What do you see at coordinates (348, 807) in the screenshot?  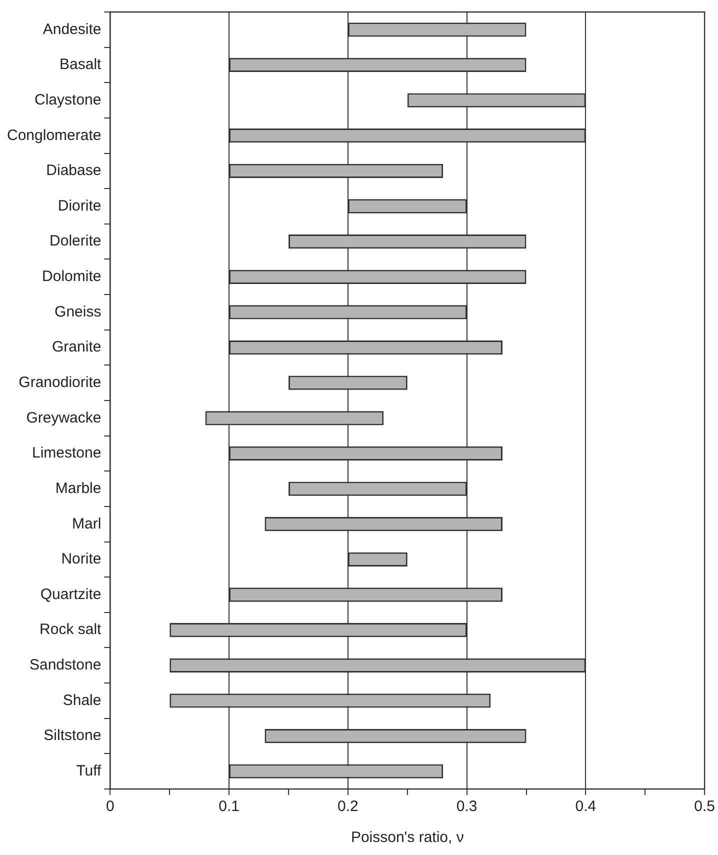 I see `x-tick-label: 0.2` at bounding box center [348, 807].